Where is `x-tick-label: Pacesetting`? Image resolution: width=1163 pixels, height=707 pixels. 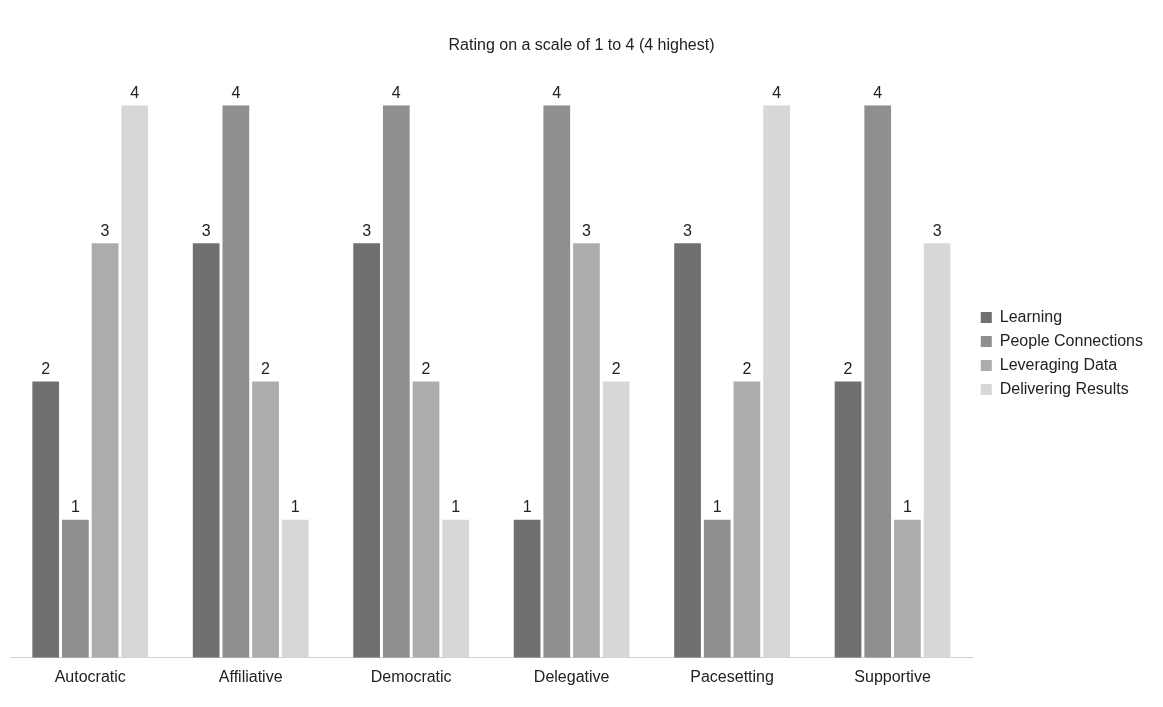
x-tick-label: Pacesetting is located at coordinates (732, 676).